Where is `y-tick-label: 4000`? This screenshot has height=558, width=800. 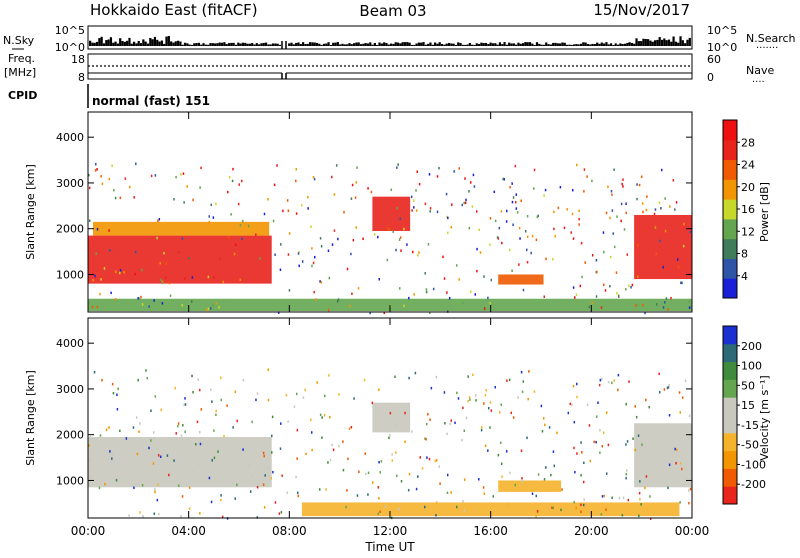 y-tick-label: 4000 is located at coordinates (70, 137).